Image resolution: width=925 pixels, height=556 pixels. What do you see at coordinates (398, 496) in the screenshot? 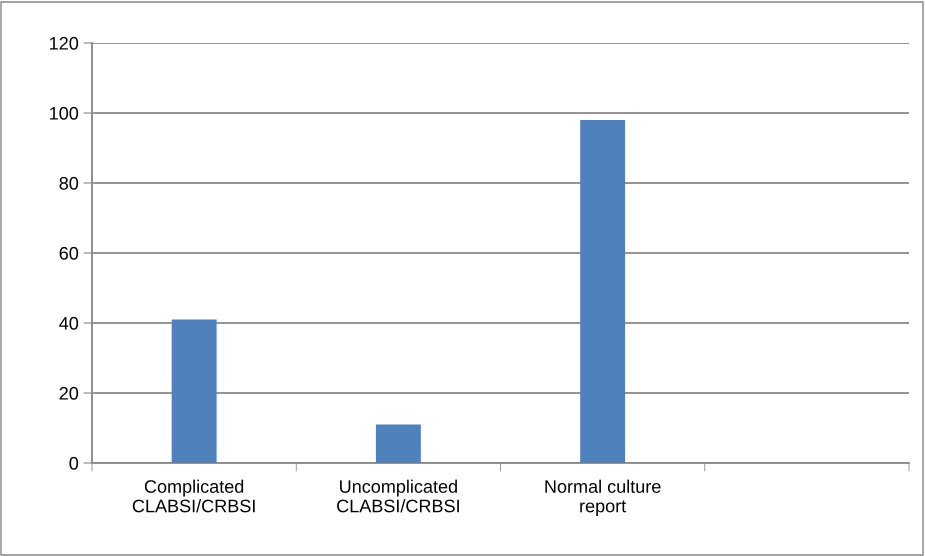
I see `x-tick-label: Uncomplicated CLABSI/CRBSI` at bounding box center [398, 496].